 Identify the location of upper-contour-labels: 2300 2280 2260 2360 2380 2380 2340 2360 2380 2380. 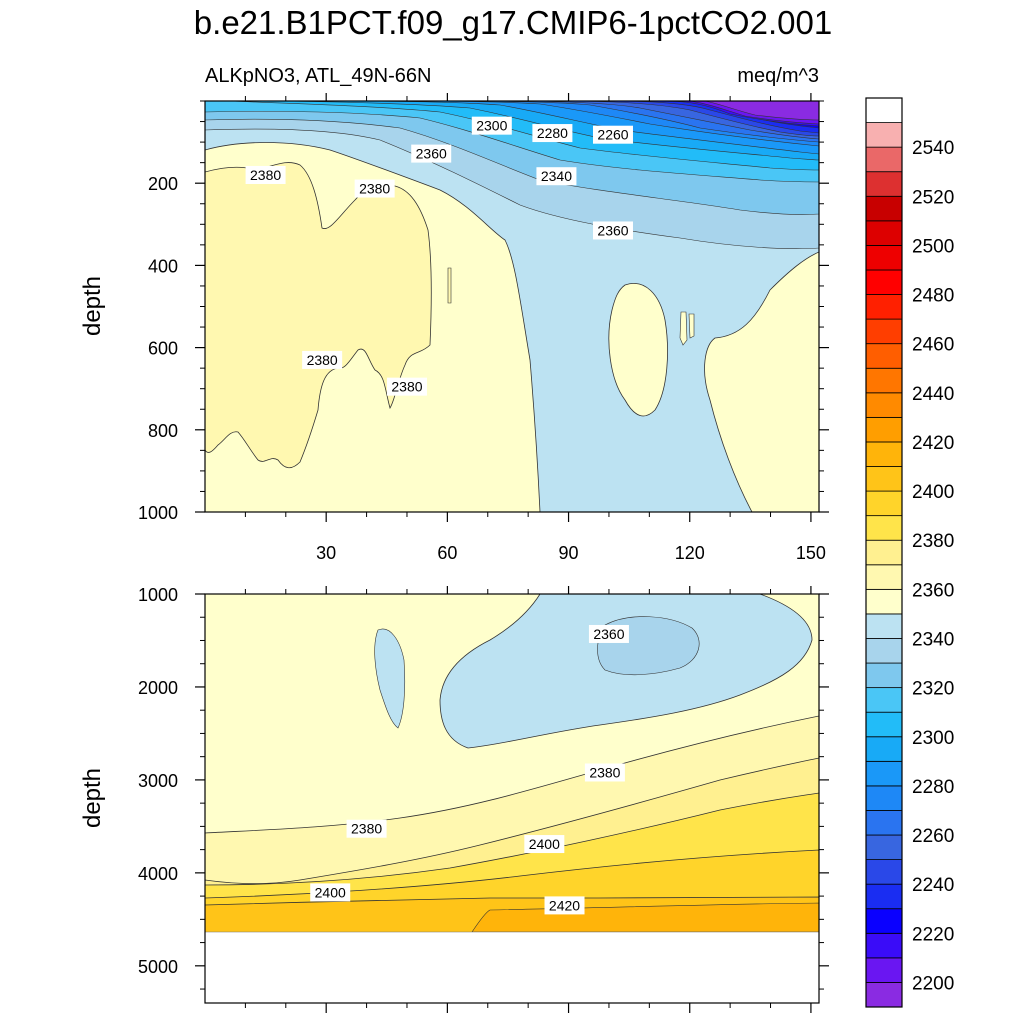
(439, 256).